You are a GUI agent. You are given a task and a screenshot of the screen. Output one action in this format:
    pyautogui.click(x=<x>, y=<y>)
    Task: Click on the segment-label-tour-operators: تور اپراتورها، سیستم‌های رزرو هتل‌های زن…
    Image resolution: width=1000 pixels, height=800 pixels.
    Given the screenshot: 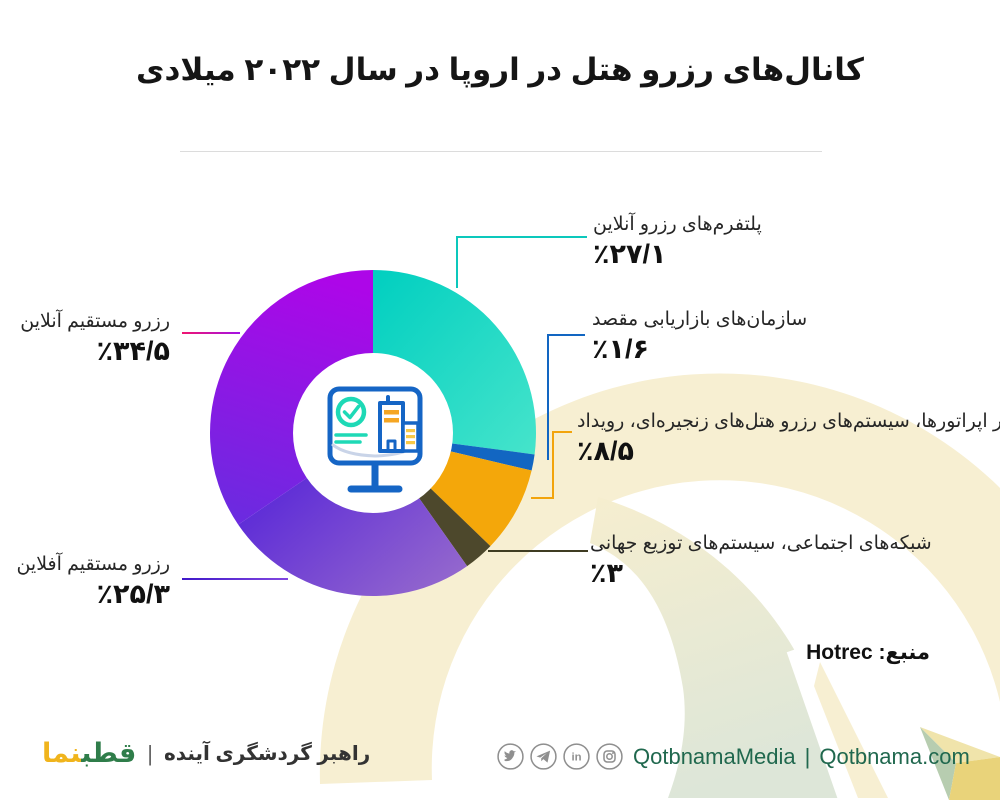 What is the action you would take?
    pyautogui.click(x=788, y=438)
    